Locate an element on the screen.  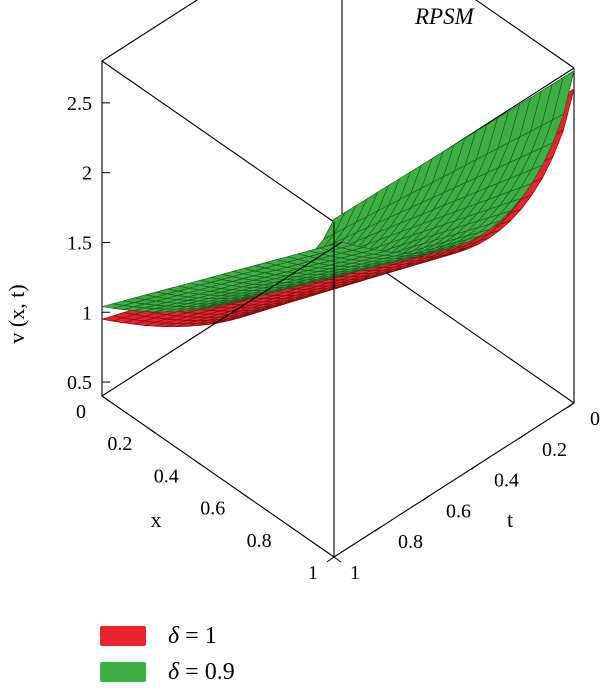
x-tick-label: 0.2 is located at coordinates (119, 444).